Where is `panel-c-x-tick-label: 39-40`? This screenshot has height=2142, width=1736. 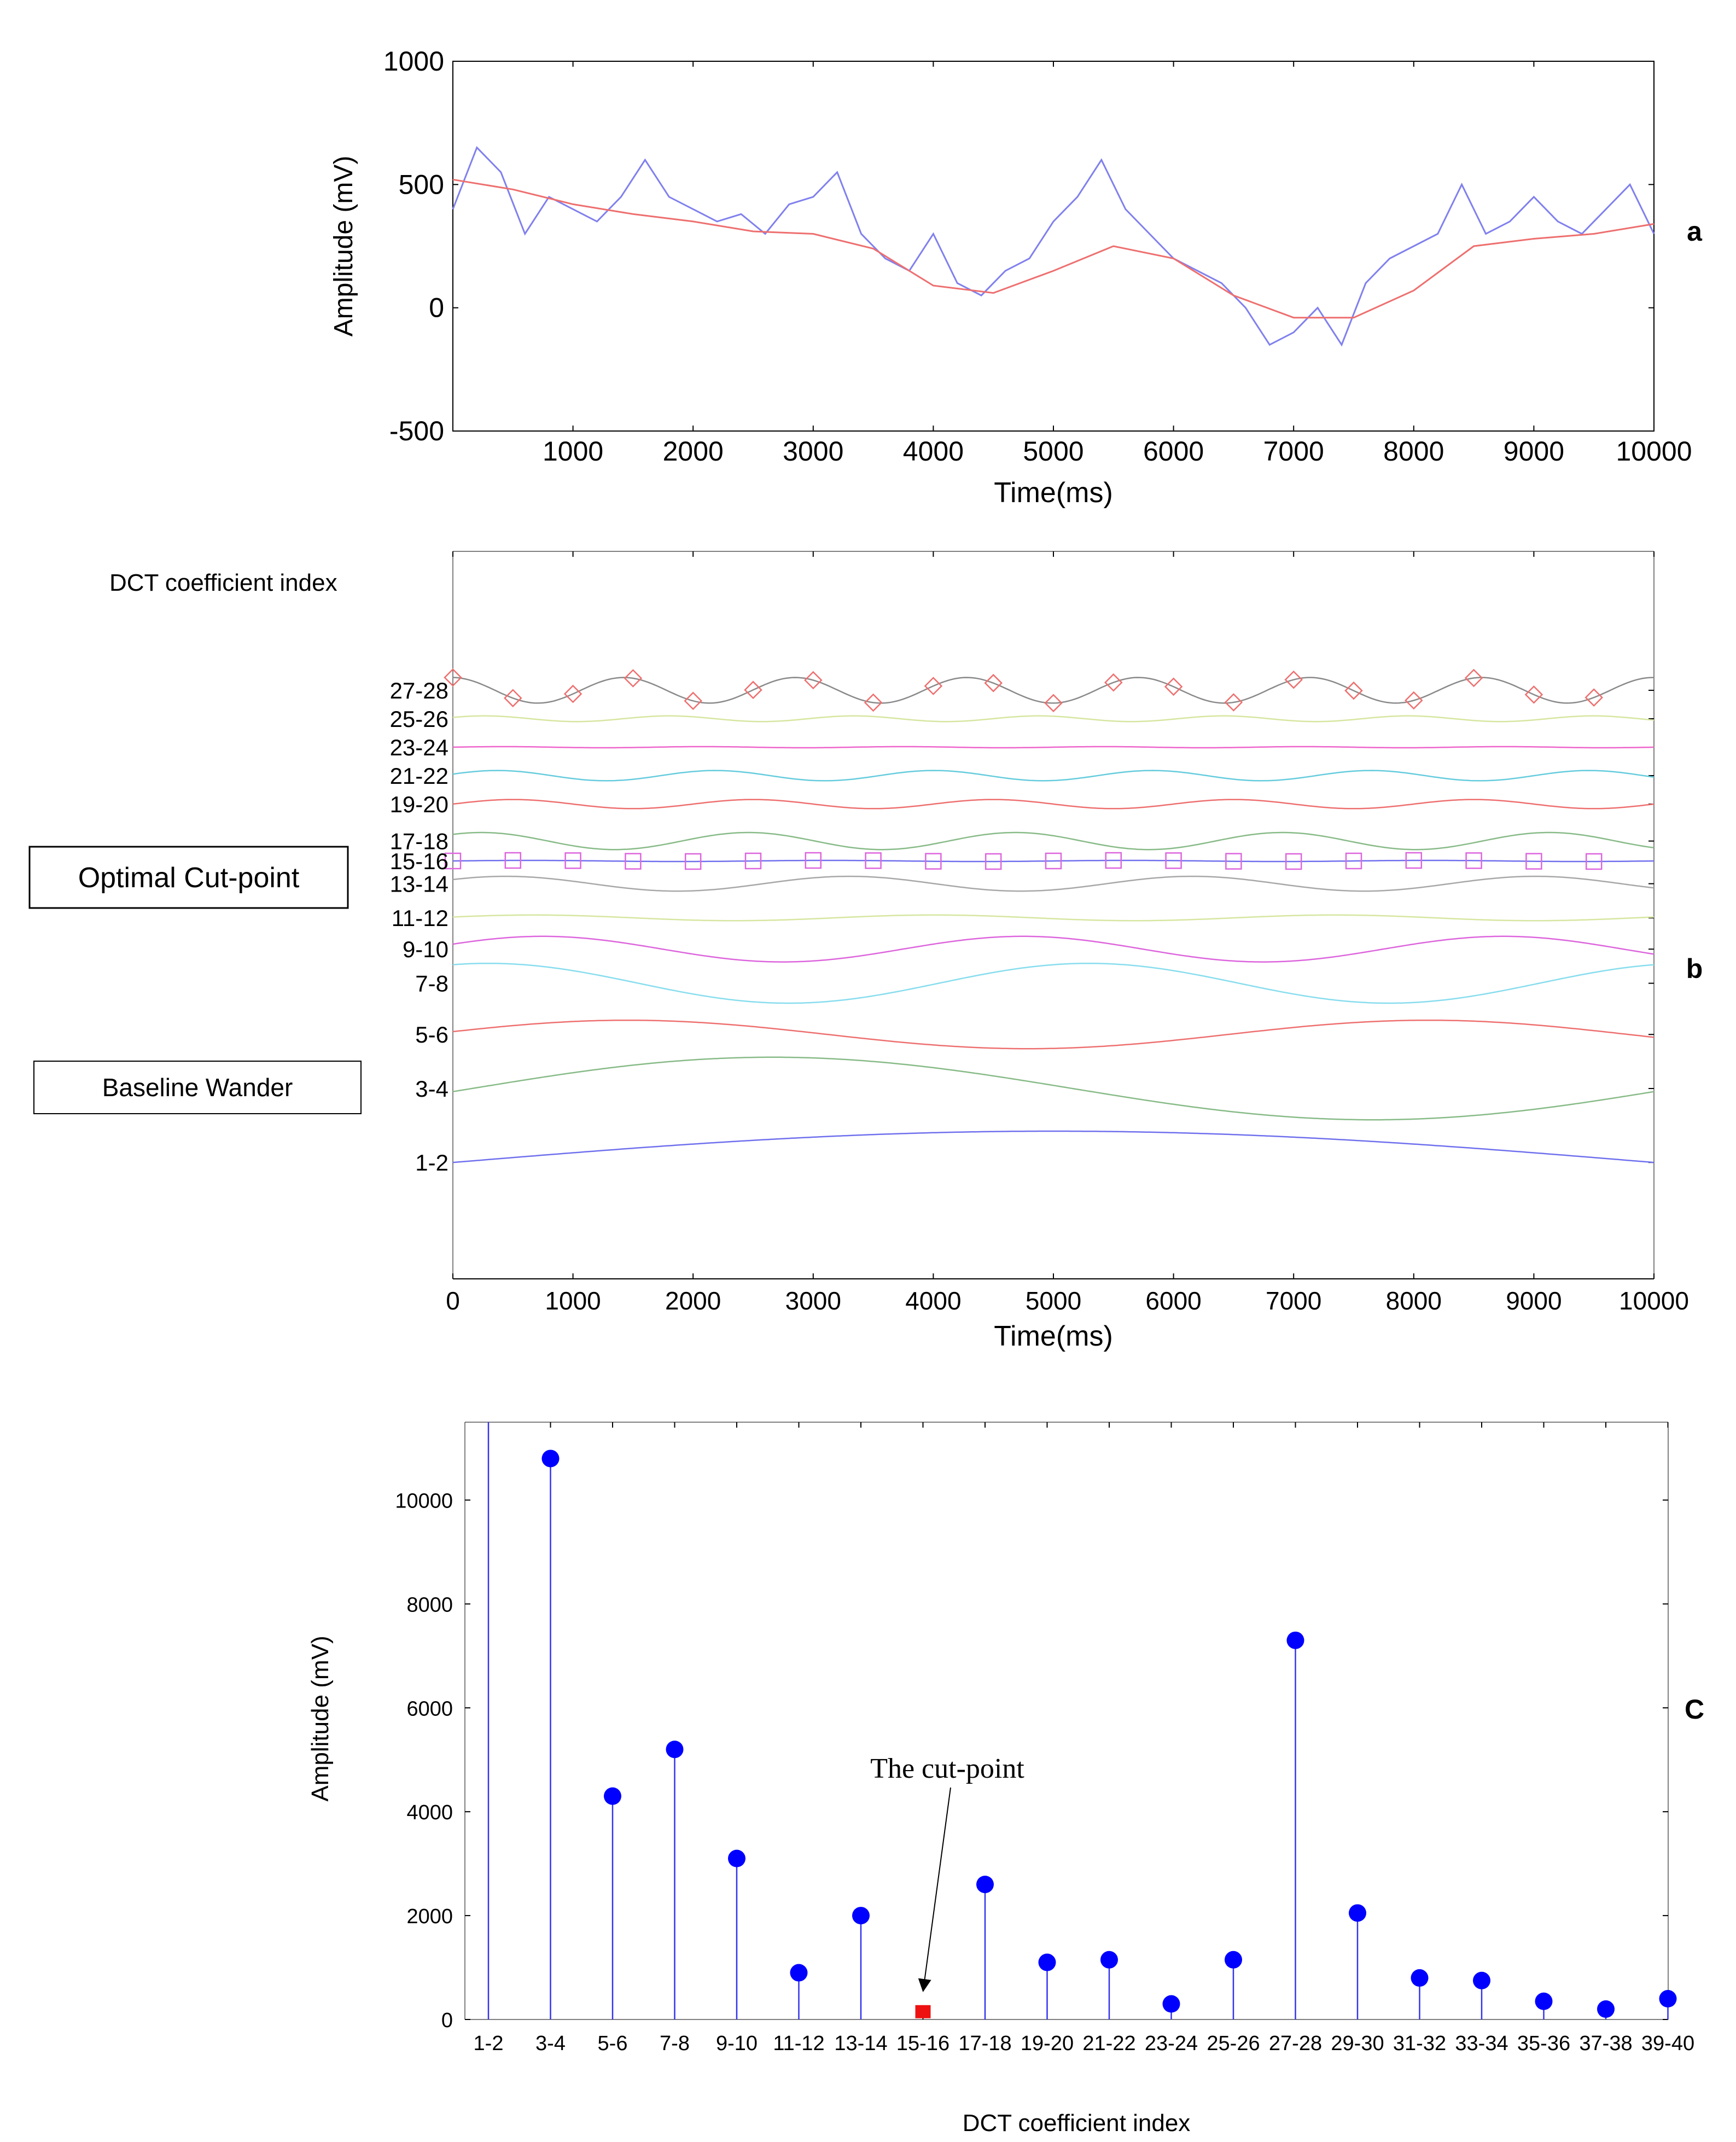 panel-c-x-tick-label: 39-40 is located at coordinates (1667, 2043).